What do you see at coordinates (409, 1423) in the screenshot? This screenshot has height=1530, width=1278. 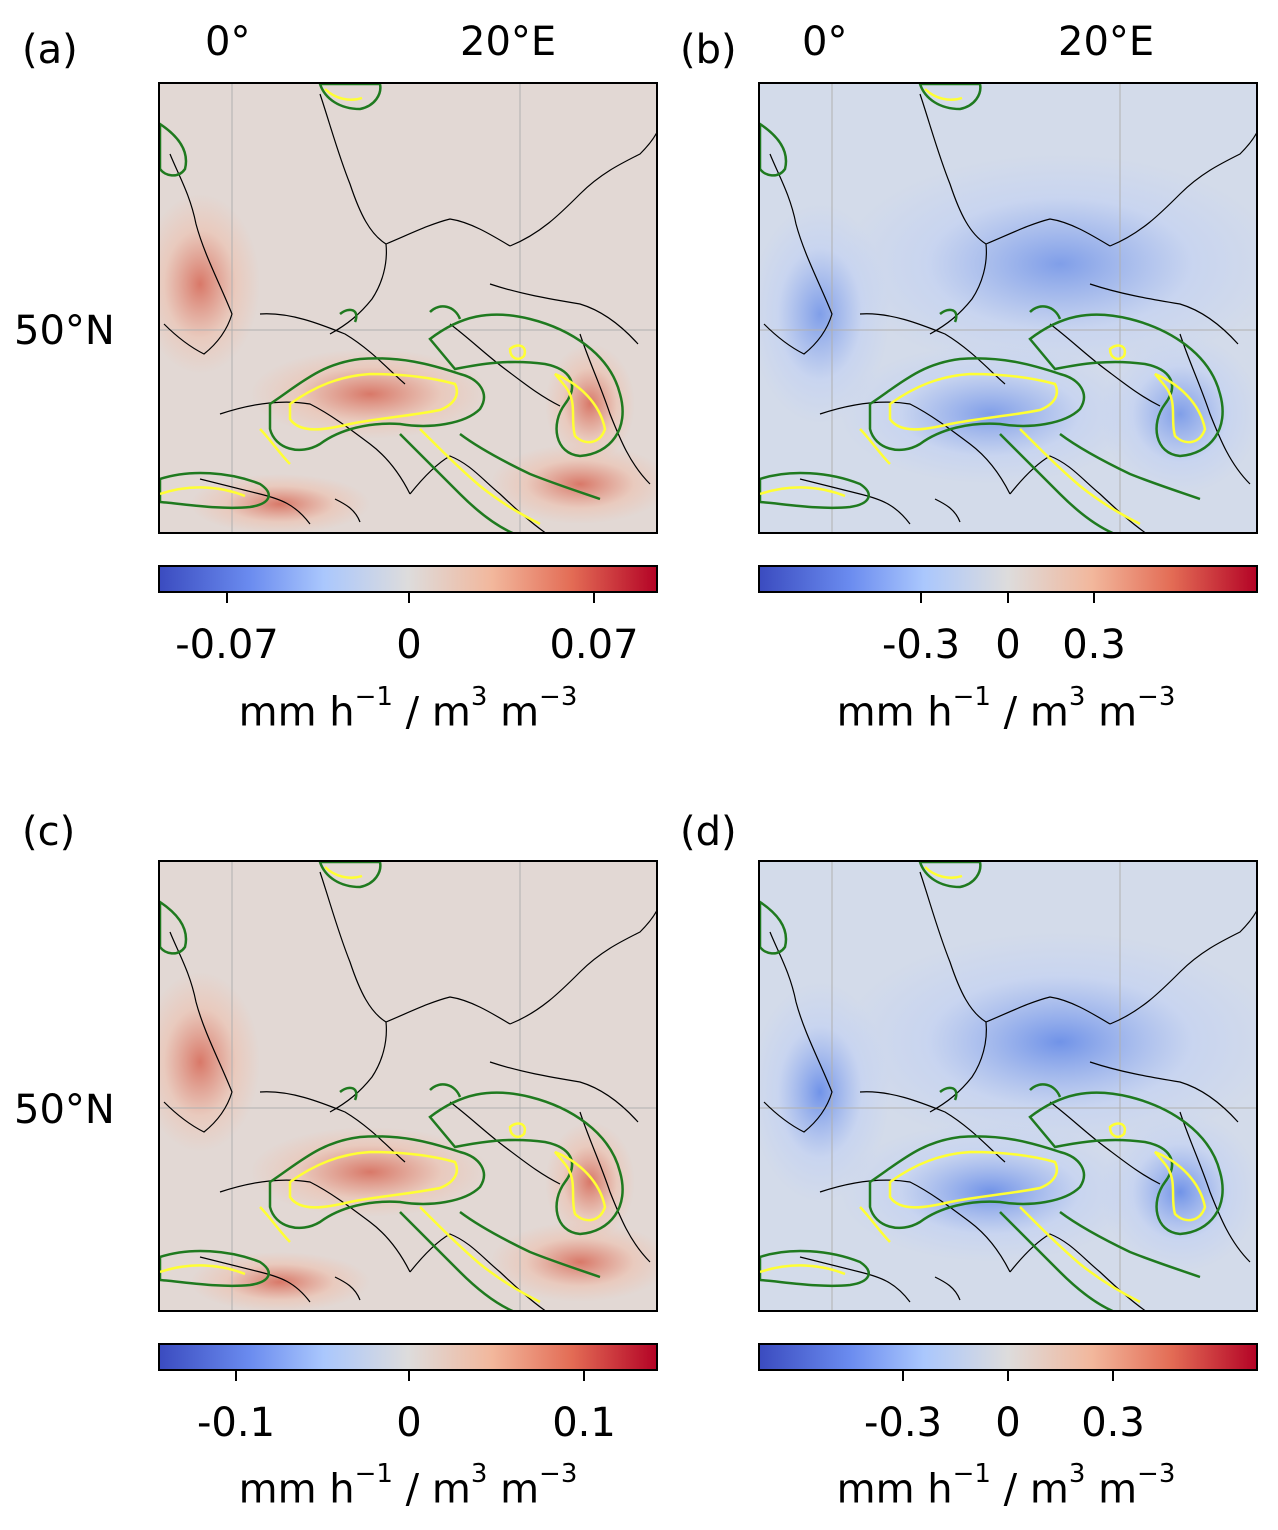 I see `panel-c-tick-label: 0` at bounding box center [409, 1423].